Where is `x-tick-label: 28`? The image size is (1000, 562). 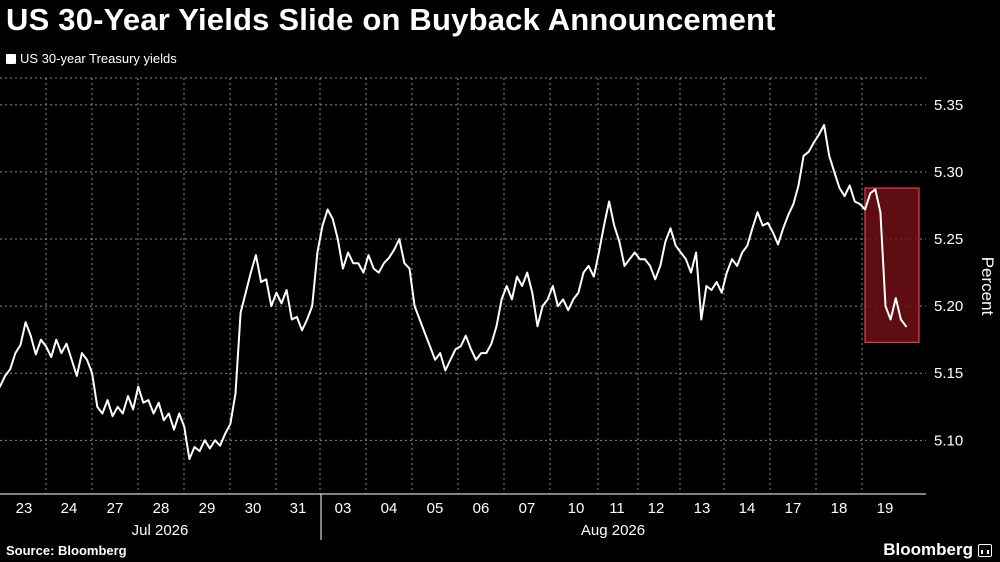
x-tick-label: 28 is located at coordinates (161, 508).